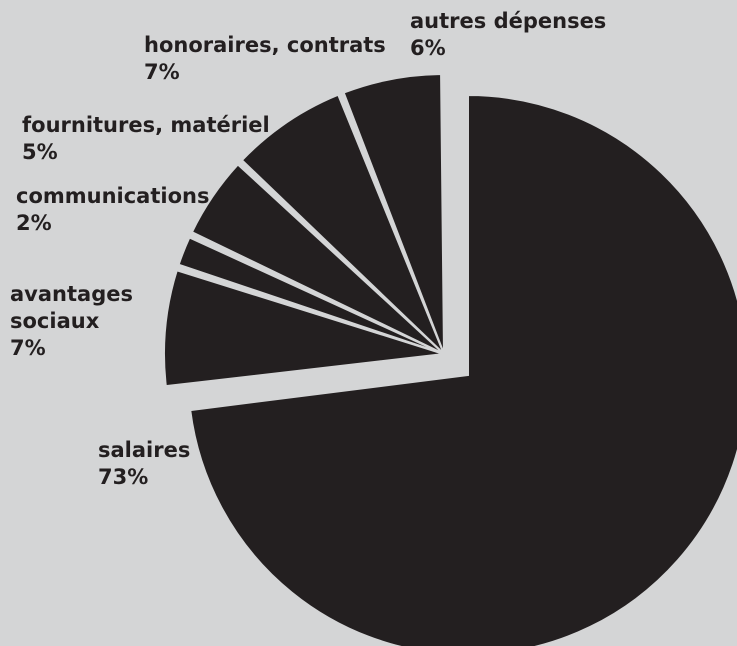 This screenshot has width=737, height=646. What do you see at coordinates (40, 152) in the screenshot?
I see `label-fournitures-materiel-value: 5%` at bounding box center [40, 152].